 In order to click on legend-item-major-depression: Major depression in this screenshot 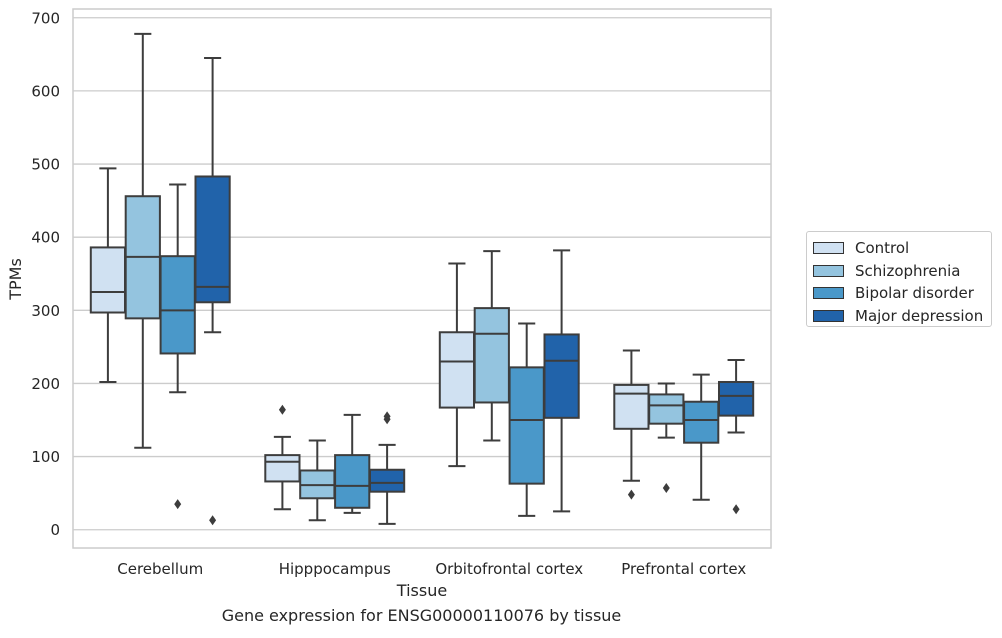, I will do `click(902, 316)`.